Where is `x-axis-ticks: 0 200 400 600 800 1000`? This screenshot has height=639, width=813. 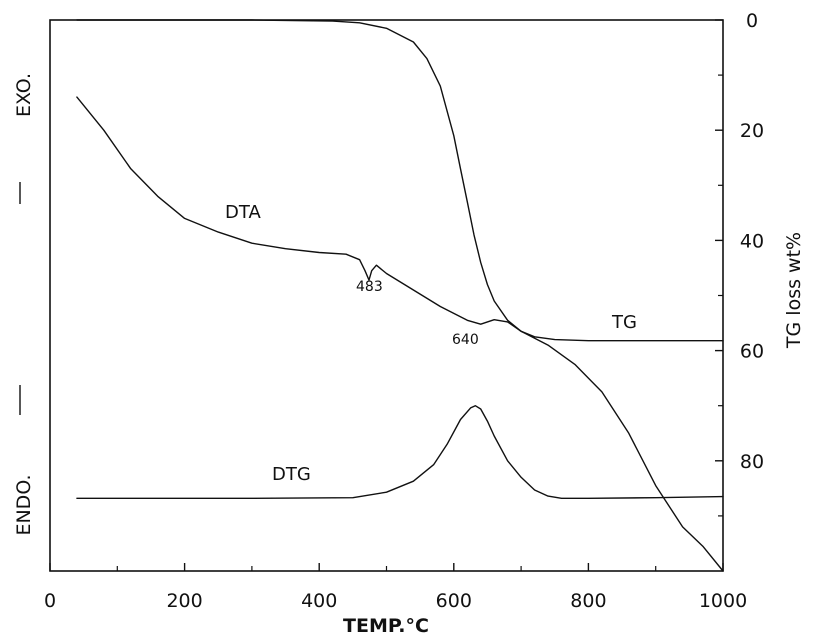 x-axis-ticks: 0 200 400 600 800 1000 is located at coordinates (395, 587).